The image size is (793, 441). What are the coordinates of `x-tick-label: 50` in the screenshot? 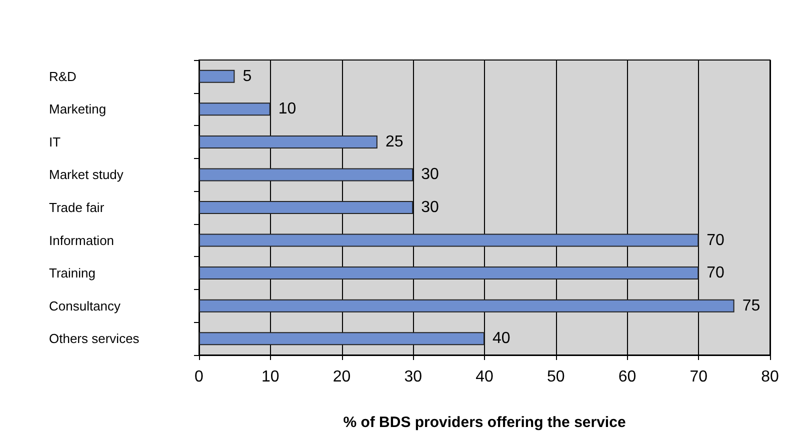 It's located at (555, 377).